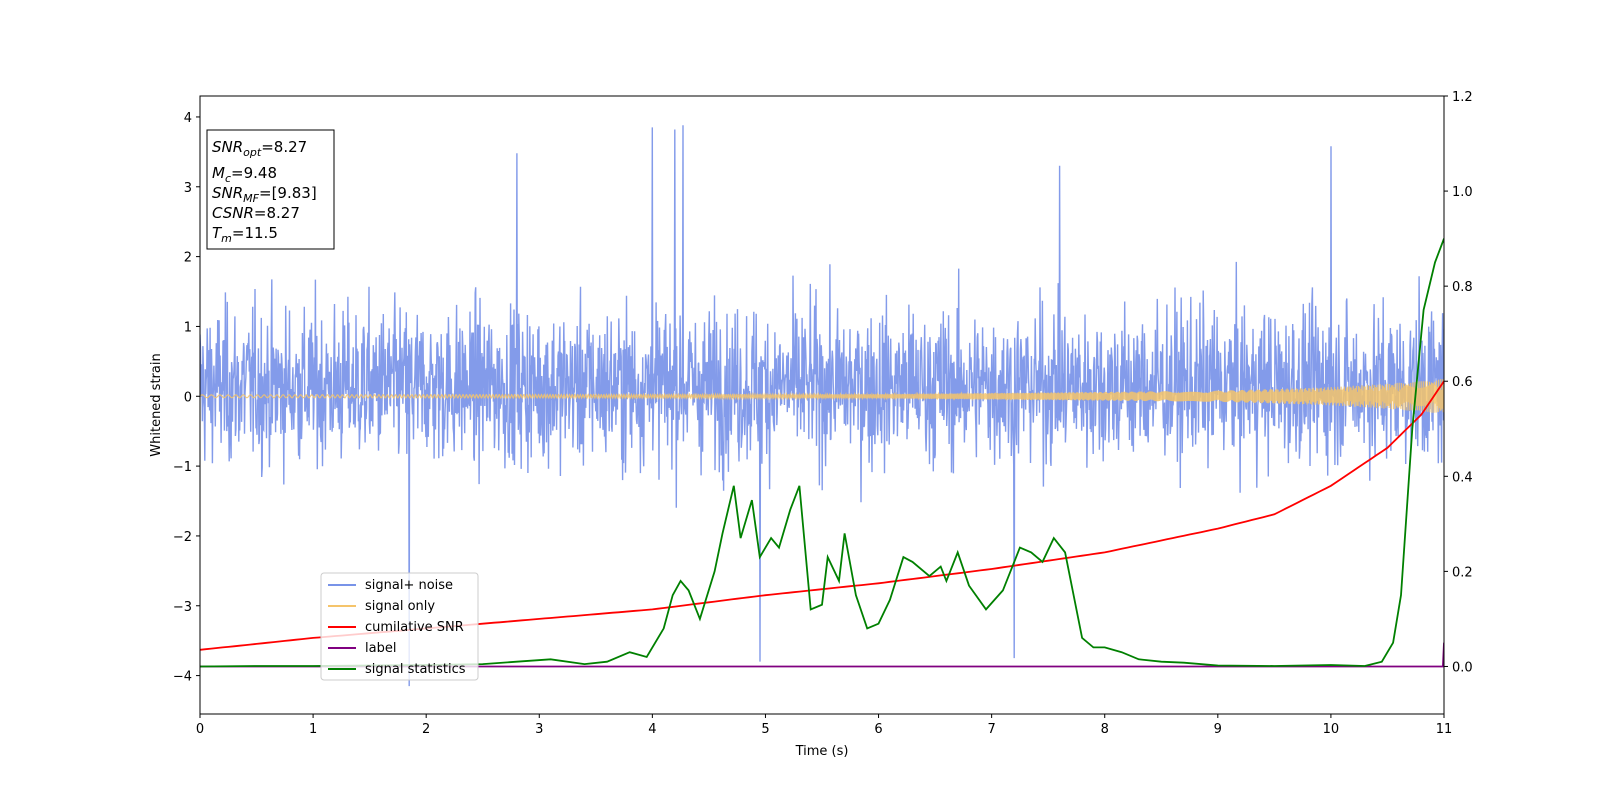 The image size is (1600, 800). I want to click on x-axis-label: Time (s), so click(822, 751).